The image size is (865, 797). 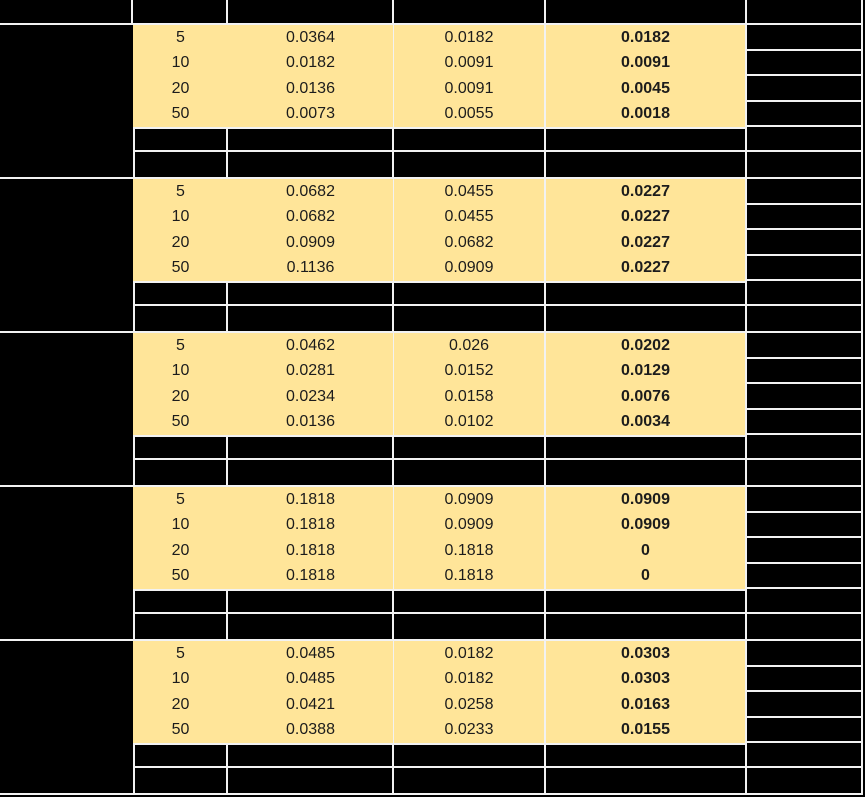 What do you see at coordinates (499, 63) in the screenshot?
I see `table-row: 10 0.0182 0.0091 0.0091` at bounding box center [499, 63].